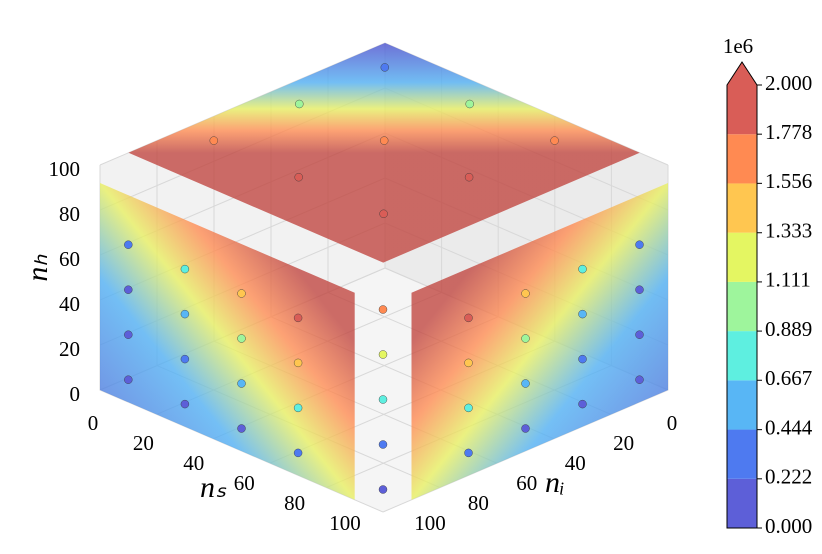 The width and height of the screenshot is (822, 554). Describe the element at coordinates (788, 132) in the screenshot. I see `colorbar-tick-label: 1.778` at that location.